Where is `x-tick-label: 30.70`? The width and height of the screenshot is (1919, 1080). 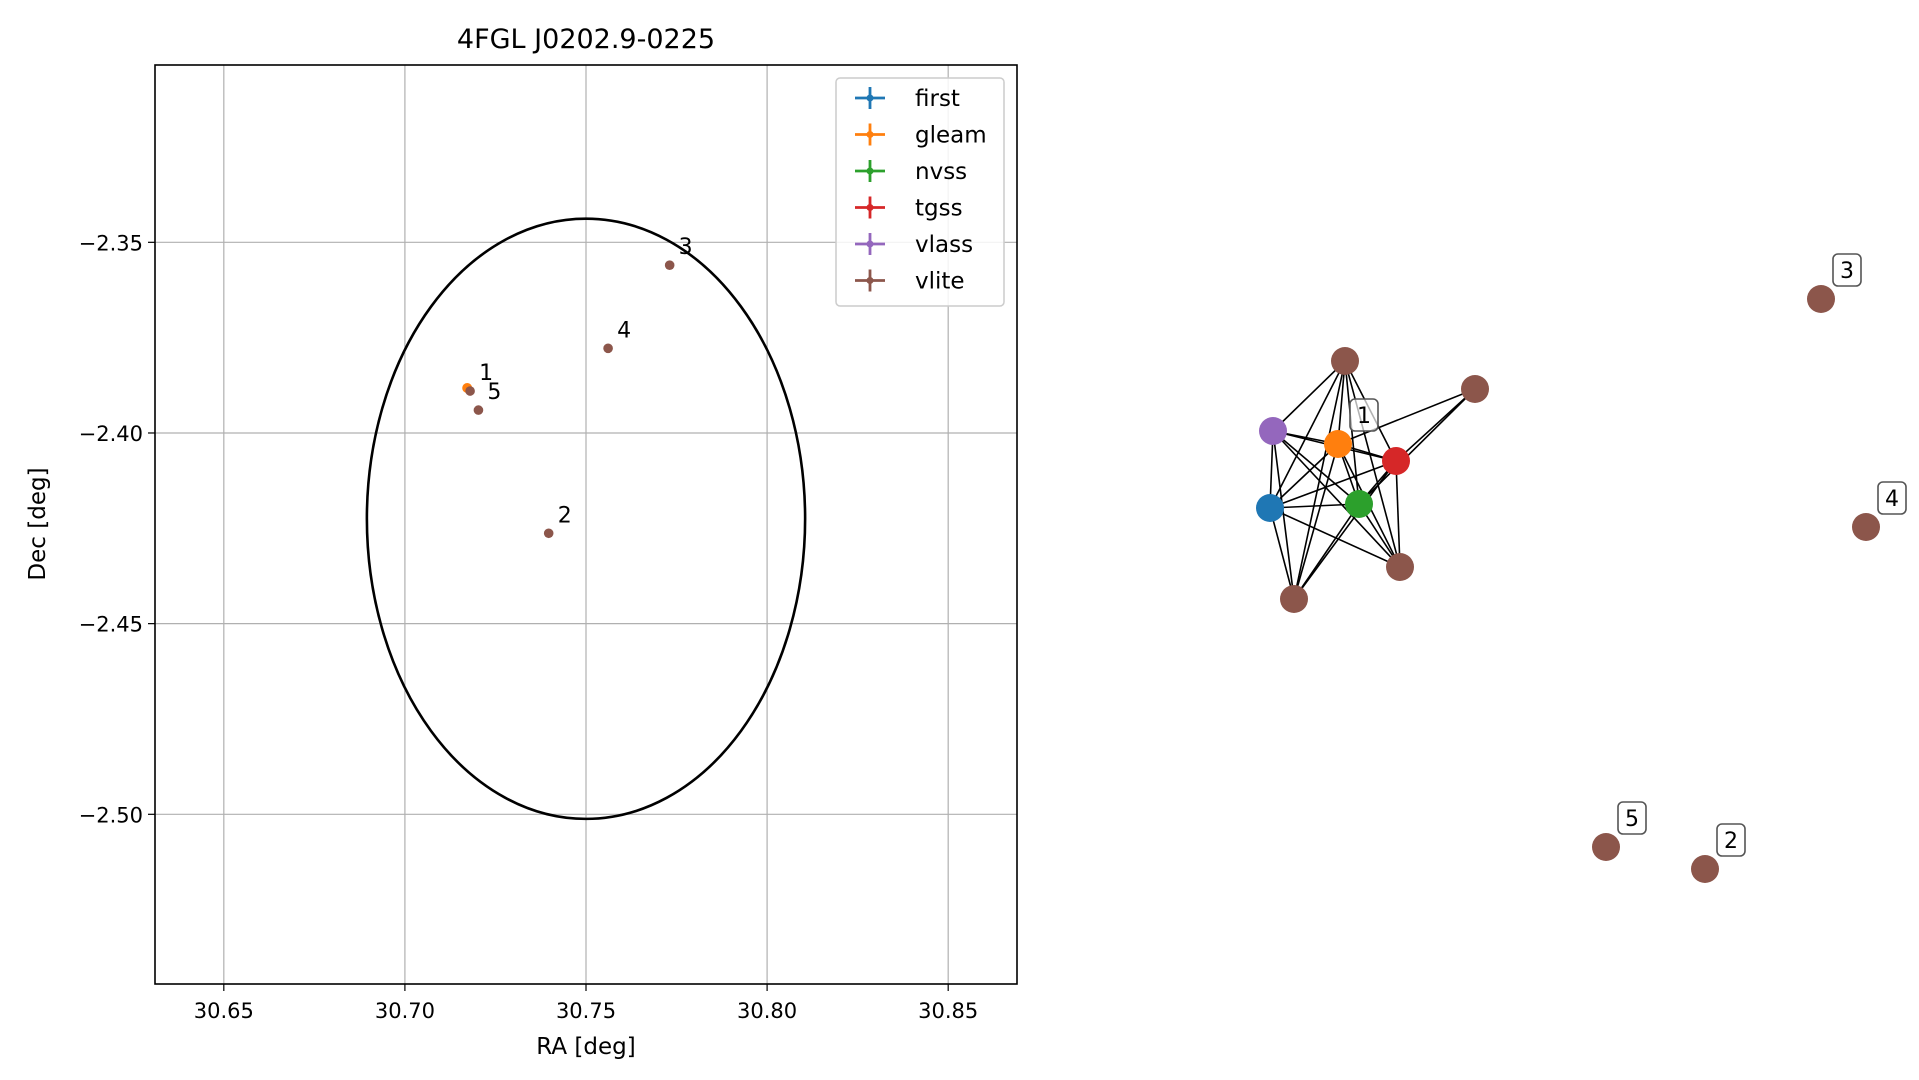
x-tick-label: 30.70 is located at coordinates (405, 1011).